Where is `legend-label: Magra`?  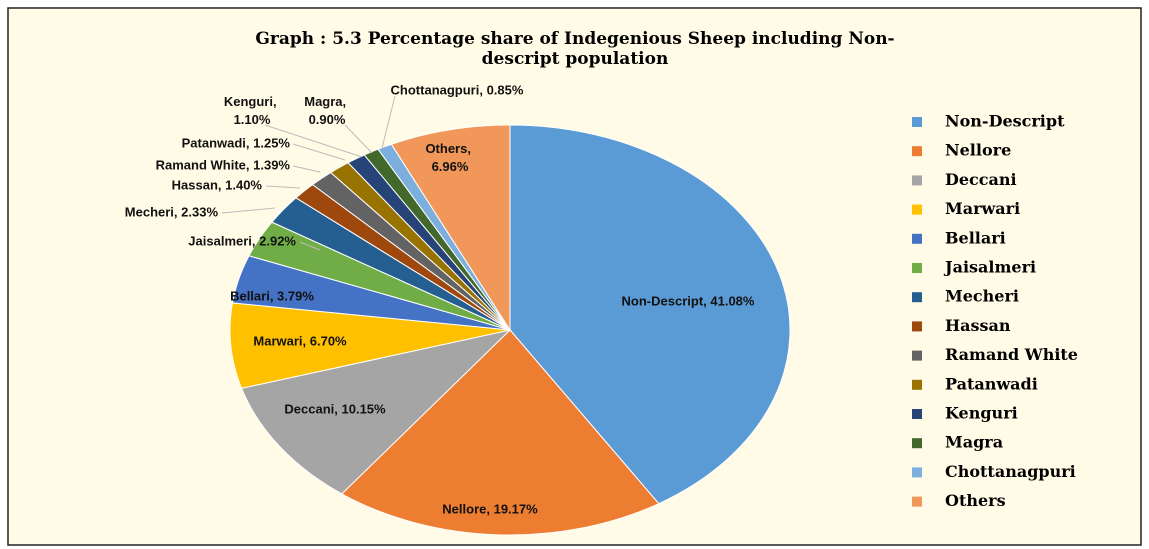
legend-label: Magra is located at coordinates (974, 442).